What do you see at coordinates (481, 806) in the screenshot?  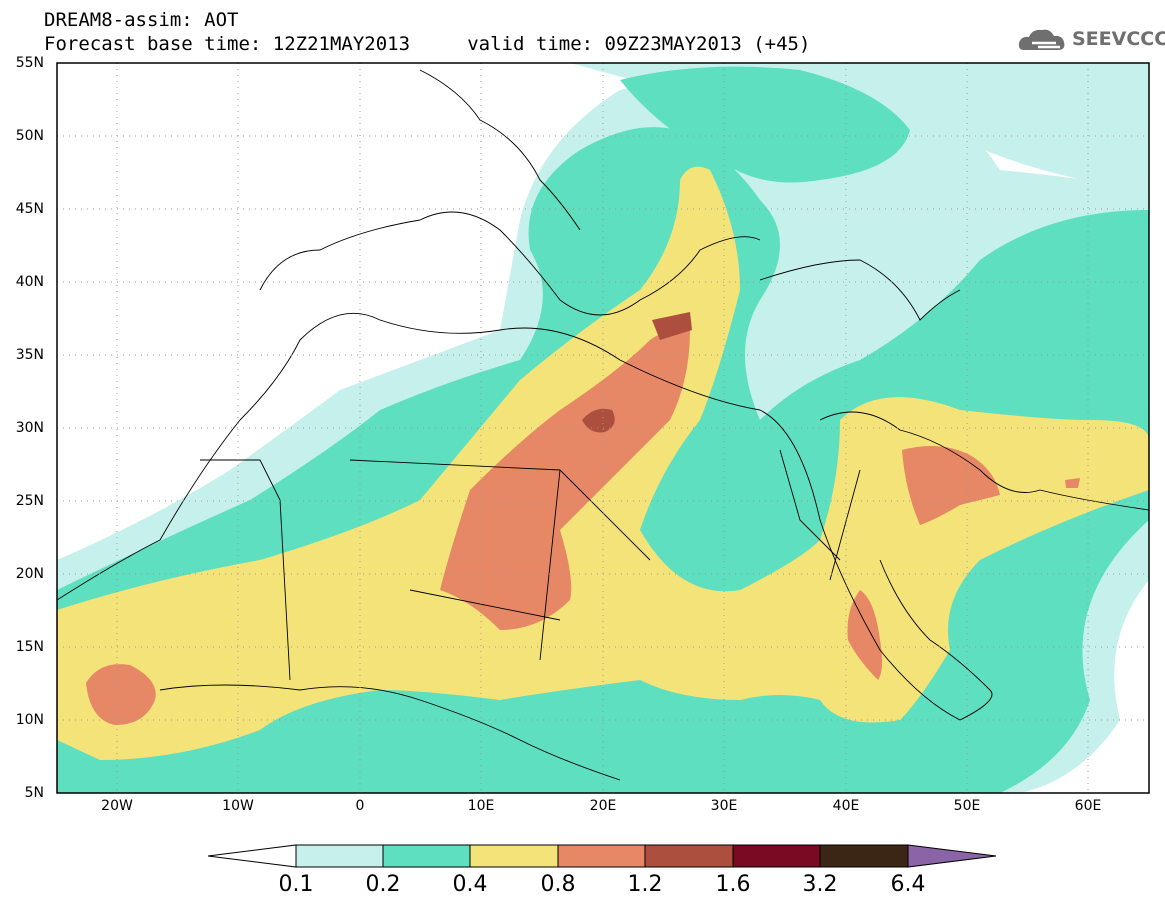 I see `lon-label: 10E` at bounding box center [481, 806].